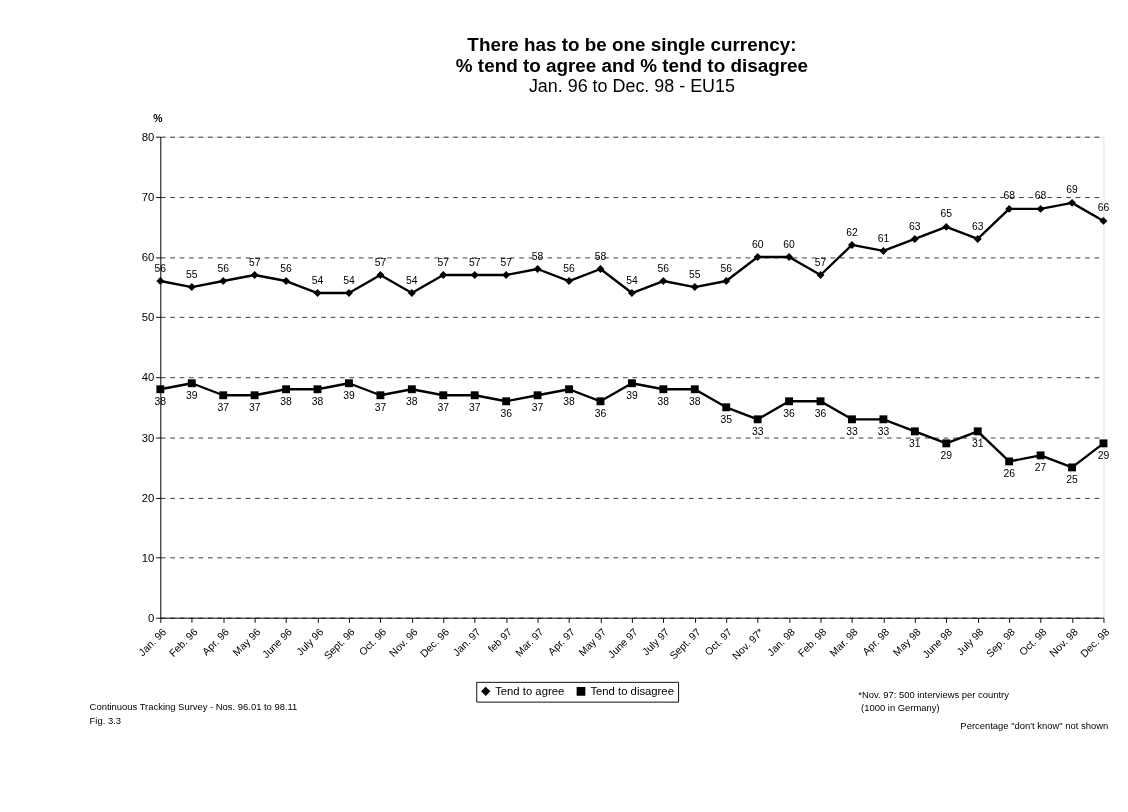 The height and width of the screenshot is (812, 1128). What do you see at coordinates (1072, 480) in the screenshot?
I see `data-label: 25` at bounding box center [1072, 480].